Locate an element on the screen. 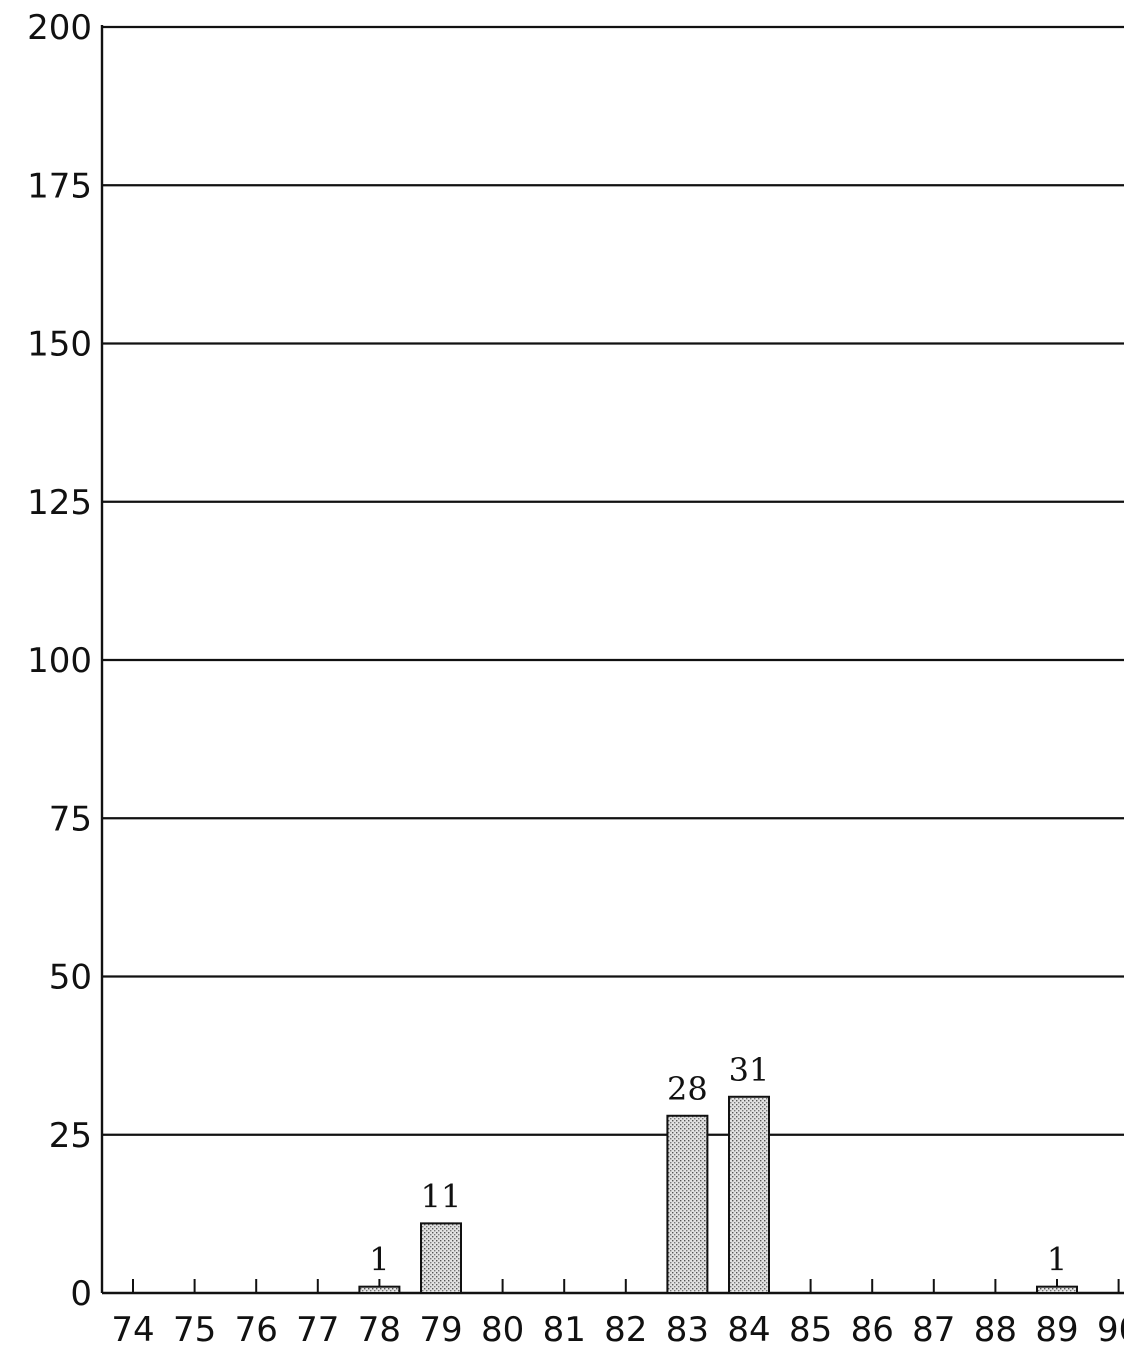  x-tick-label: 85 is located at coordinates (810, 1330).